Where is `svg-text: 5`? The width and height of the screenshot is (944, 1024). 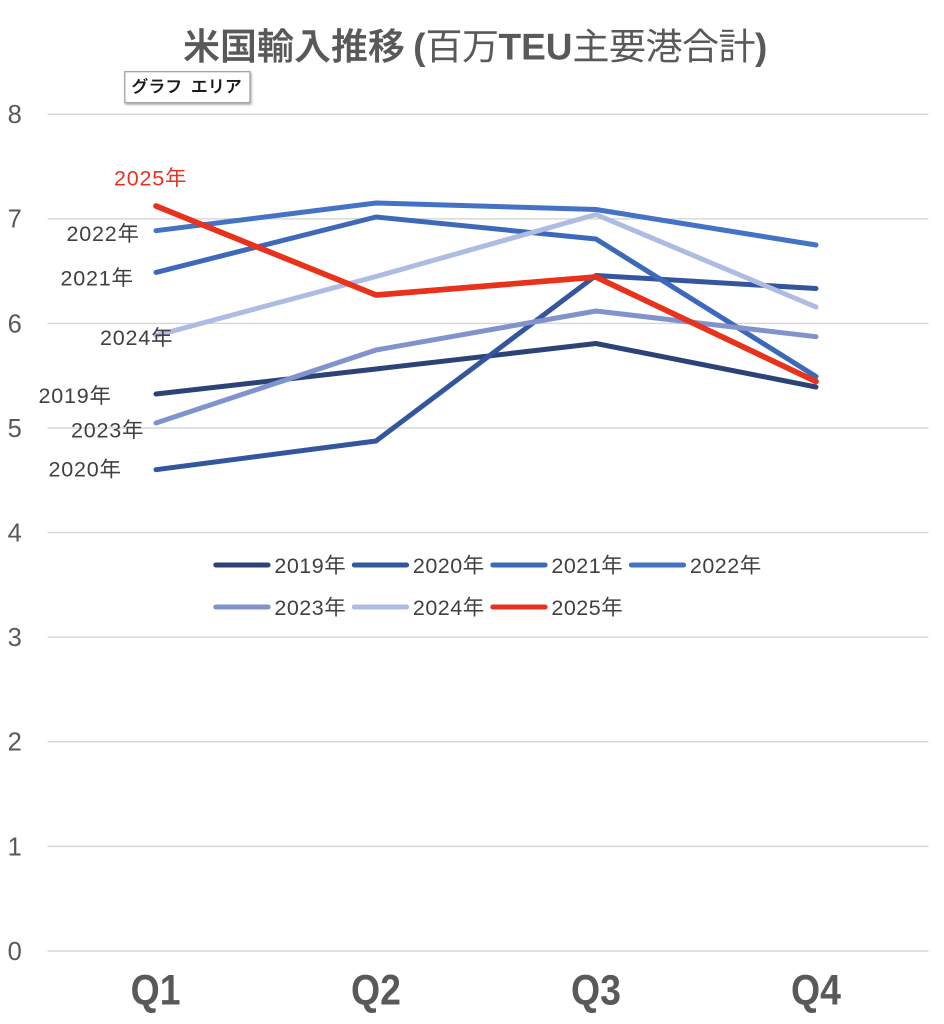
svg-text: 5 is located at coordinates (15, 429).